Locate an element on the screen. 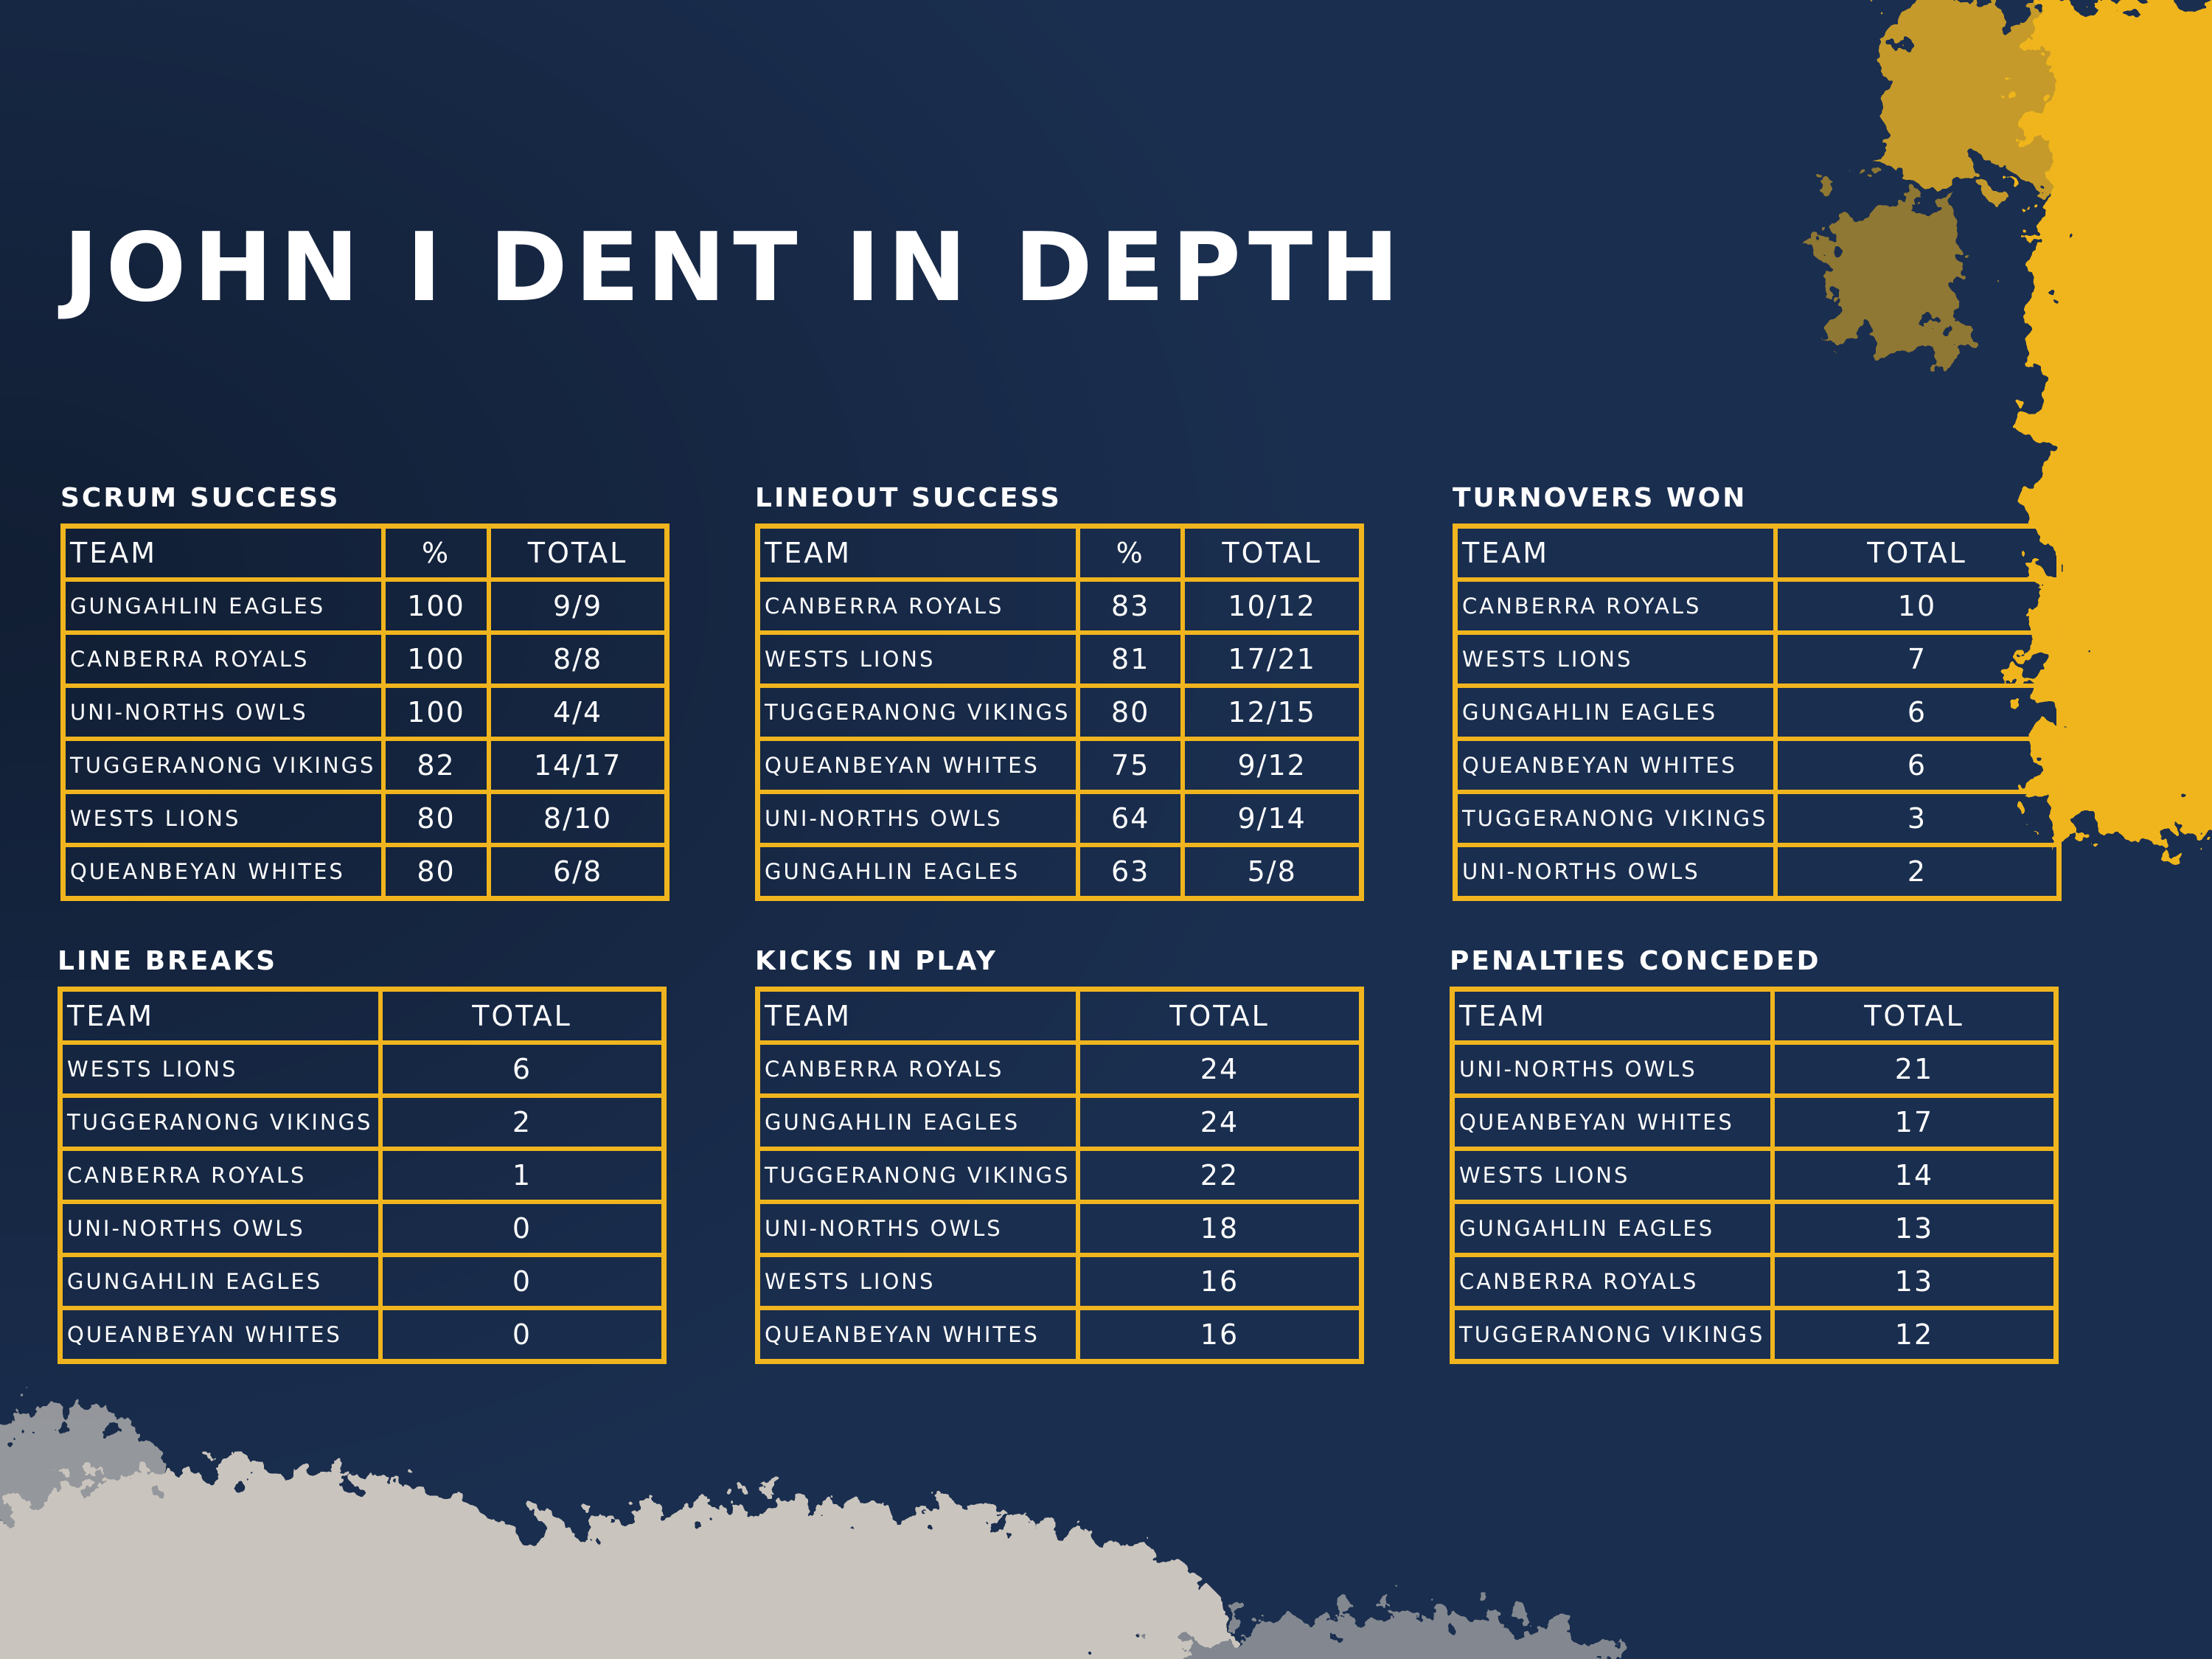 This screenshot has width=2212, height=1659. table-row: TUGGERANONG VIKINGS 22 is located at coordinates (1059, 1175).